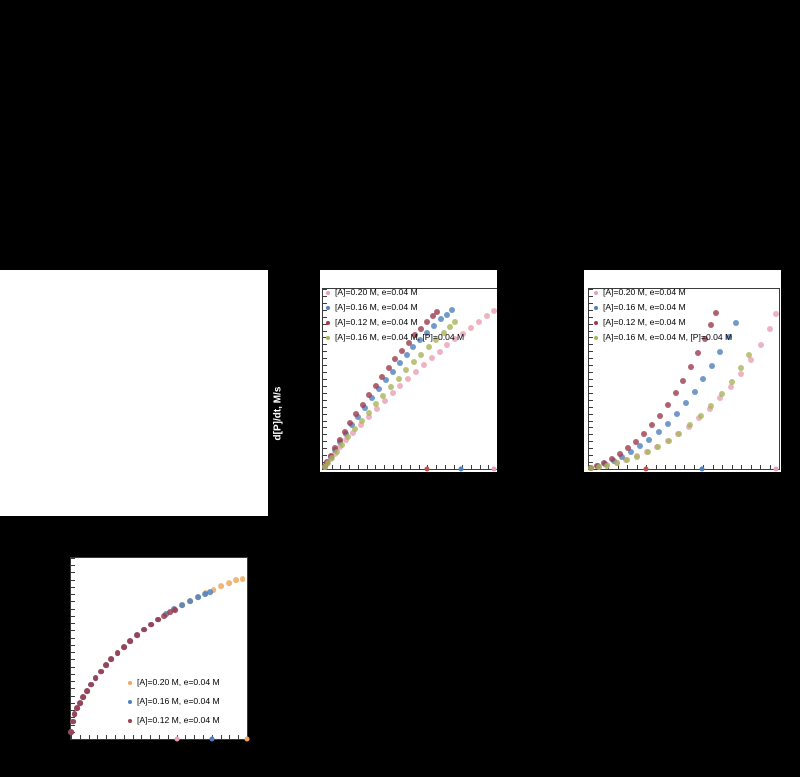 The height and width of the screenshot is (777, 800). What do you see at coordinates (577, 375) in the screenshot?
I see `occluder-left-chart3` at bounding box center [577, 375].